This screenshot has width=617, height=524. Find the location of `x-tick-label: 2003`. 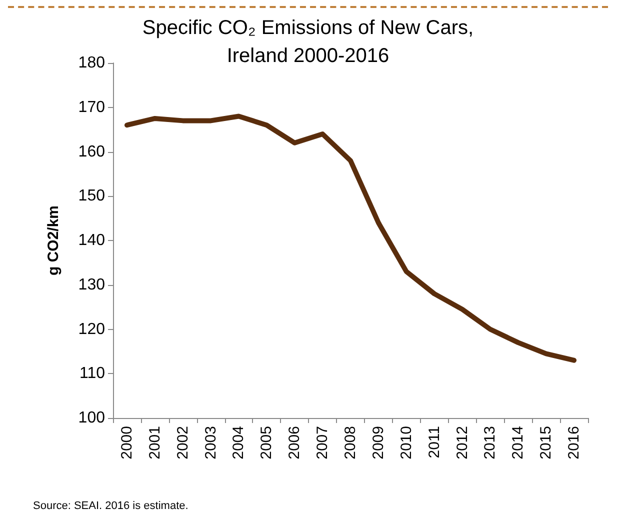

x-tick-label: 2003 is located at coordinates (211, 443).